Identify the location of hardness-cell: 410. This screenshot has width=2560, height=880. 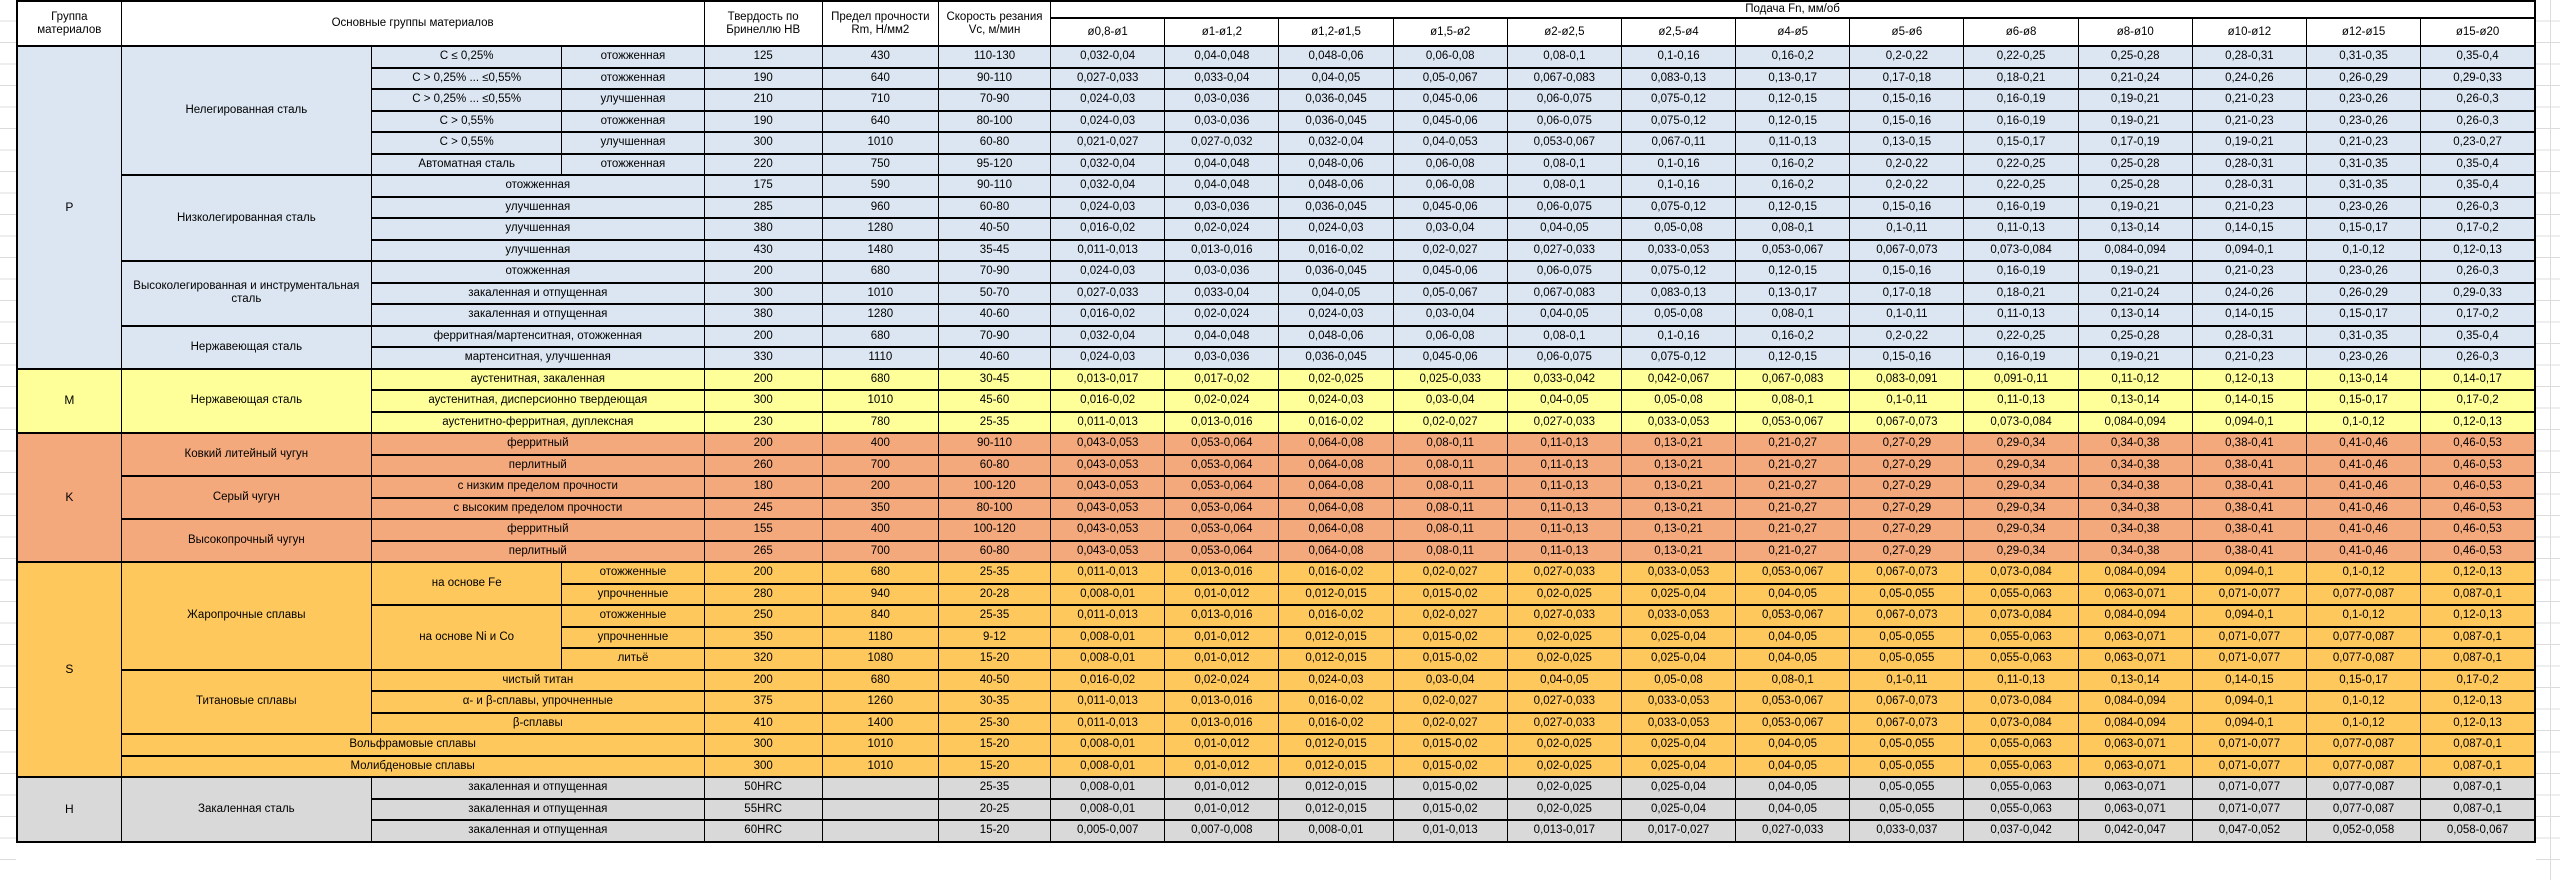
(763, 723).